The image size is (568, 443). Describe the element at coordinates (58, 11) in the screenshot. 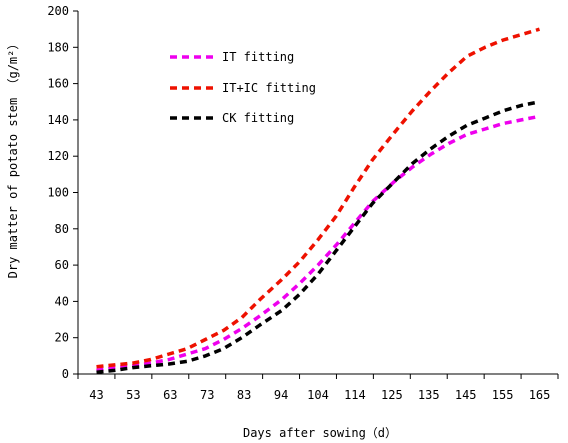

I see `y-tick-label: 200` at that location.